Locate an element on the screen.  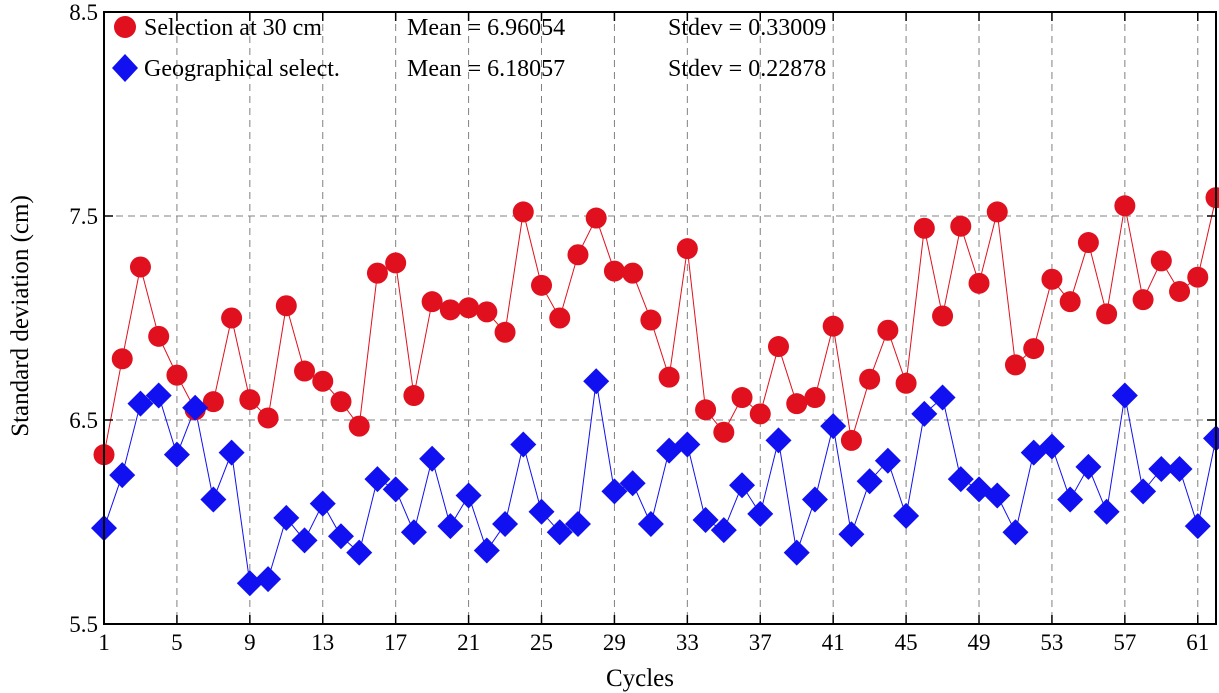
y-tick-label: 8.5 is located at coordinates (83, 12).